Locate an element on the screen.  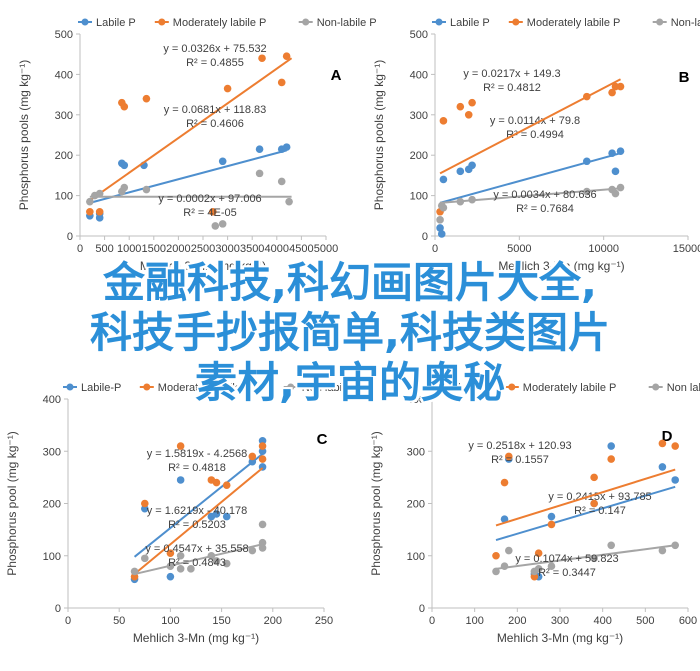
trendline-r-squared: R² = 0.147 is located at coordinates (600, 511).